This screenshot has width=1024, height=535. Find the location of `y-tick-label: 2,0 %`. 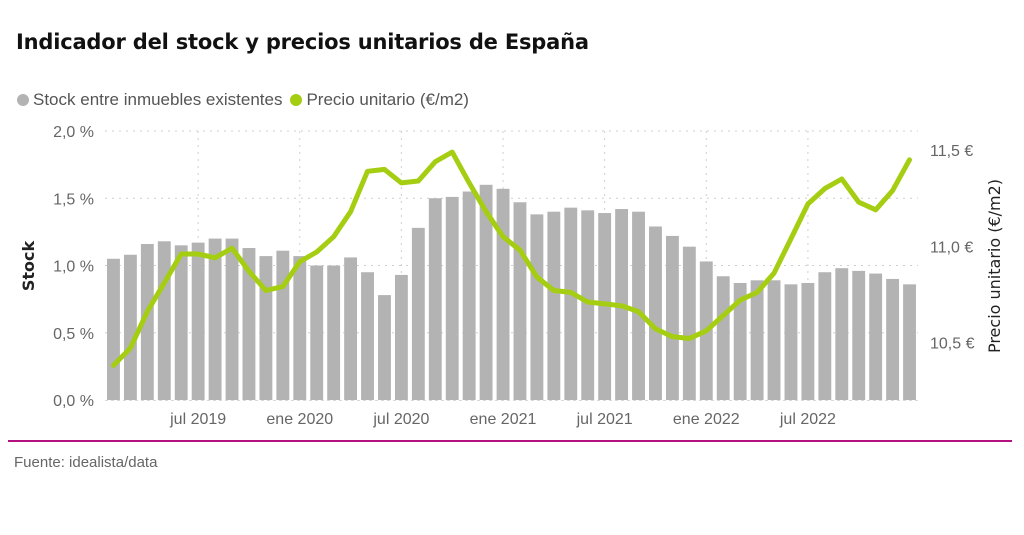

y-tick-label: 2,0 % is located at coordinates (73, 132).